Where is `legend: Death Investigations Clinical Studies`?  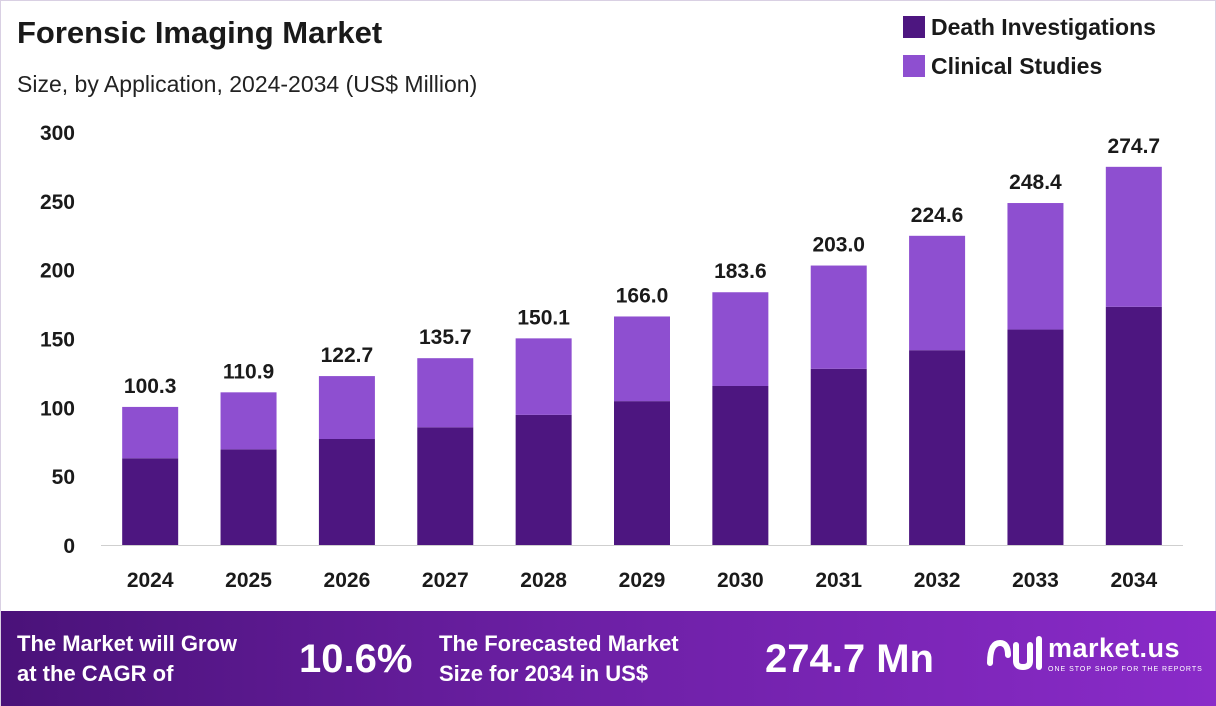 legend: Death Investigations Clinical Studies is located at coordinates (1029, 52).